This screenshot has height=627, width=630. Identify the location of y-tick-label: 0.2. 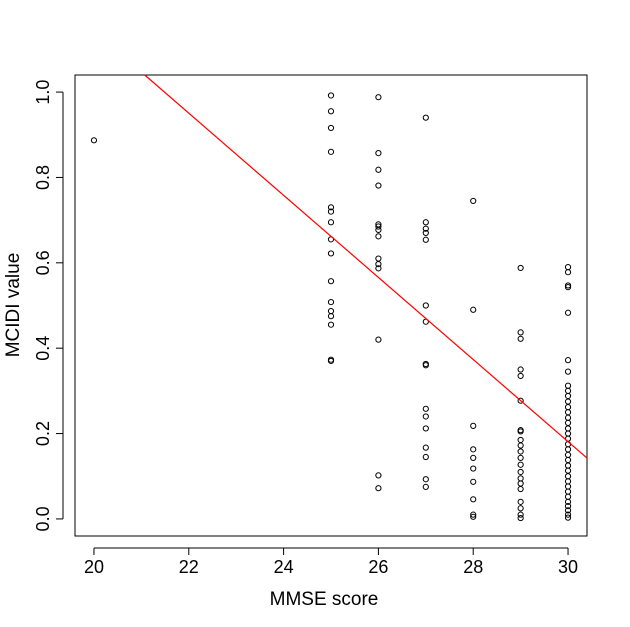
(43, 433).